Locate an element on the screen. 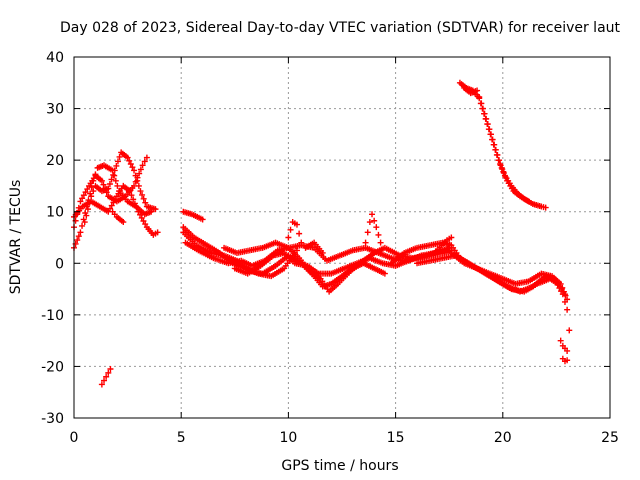 This screenshot has height=480, width=640. x-tick-label: 25 is located at coordinates (610, 438).